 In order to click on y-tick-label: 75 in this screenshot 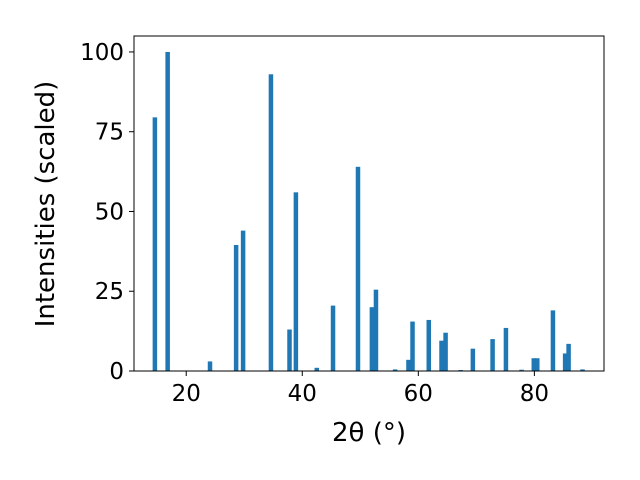, I will do `click(109, 133)`.